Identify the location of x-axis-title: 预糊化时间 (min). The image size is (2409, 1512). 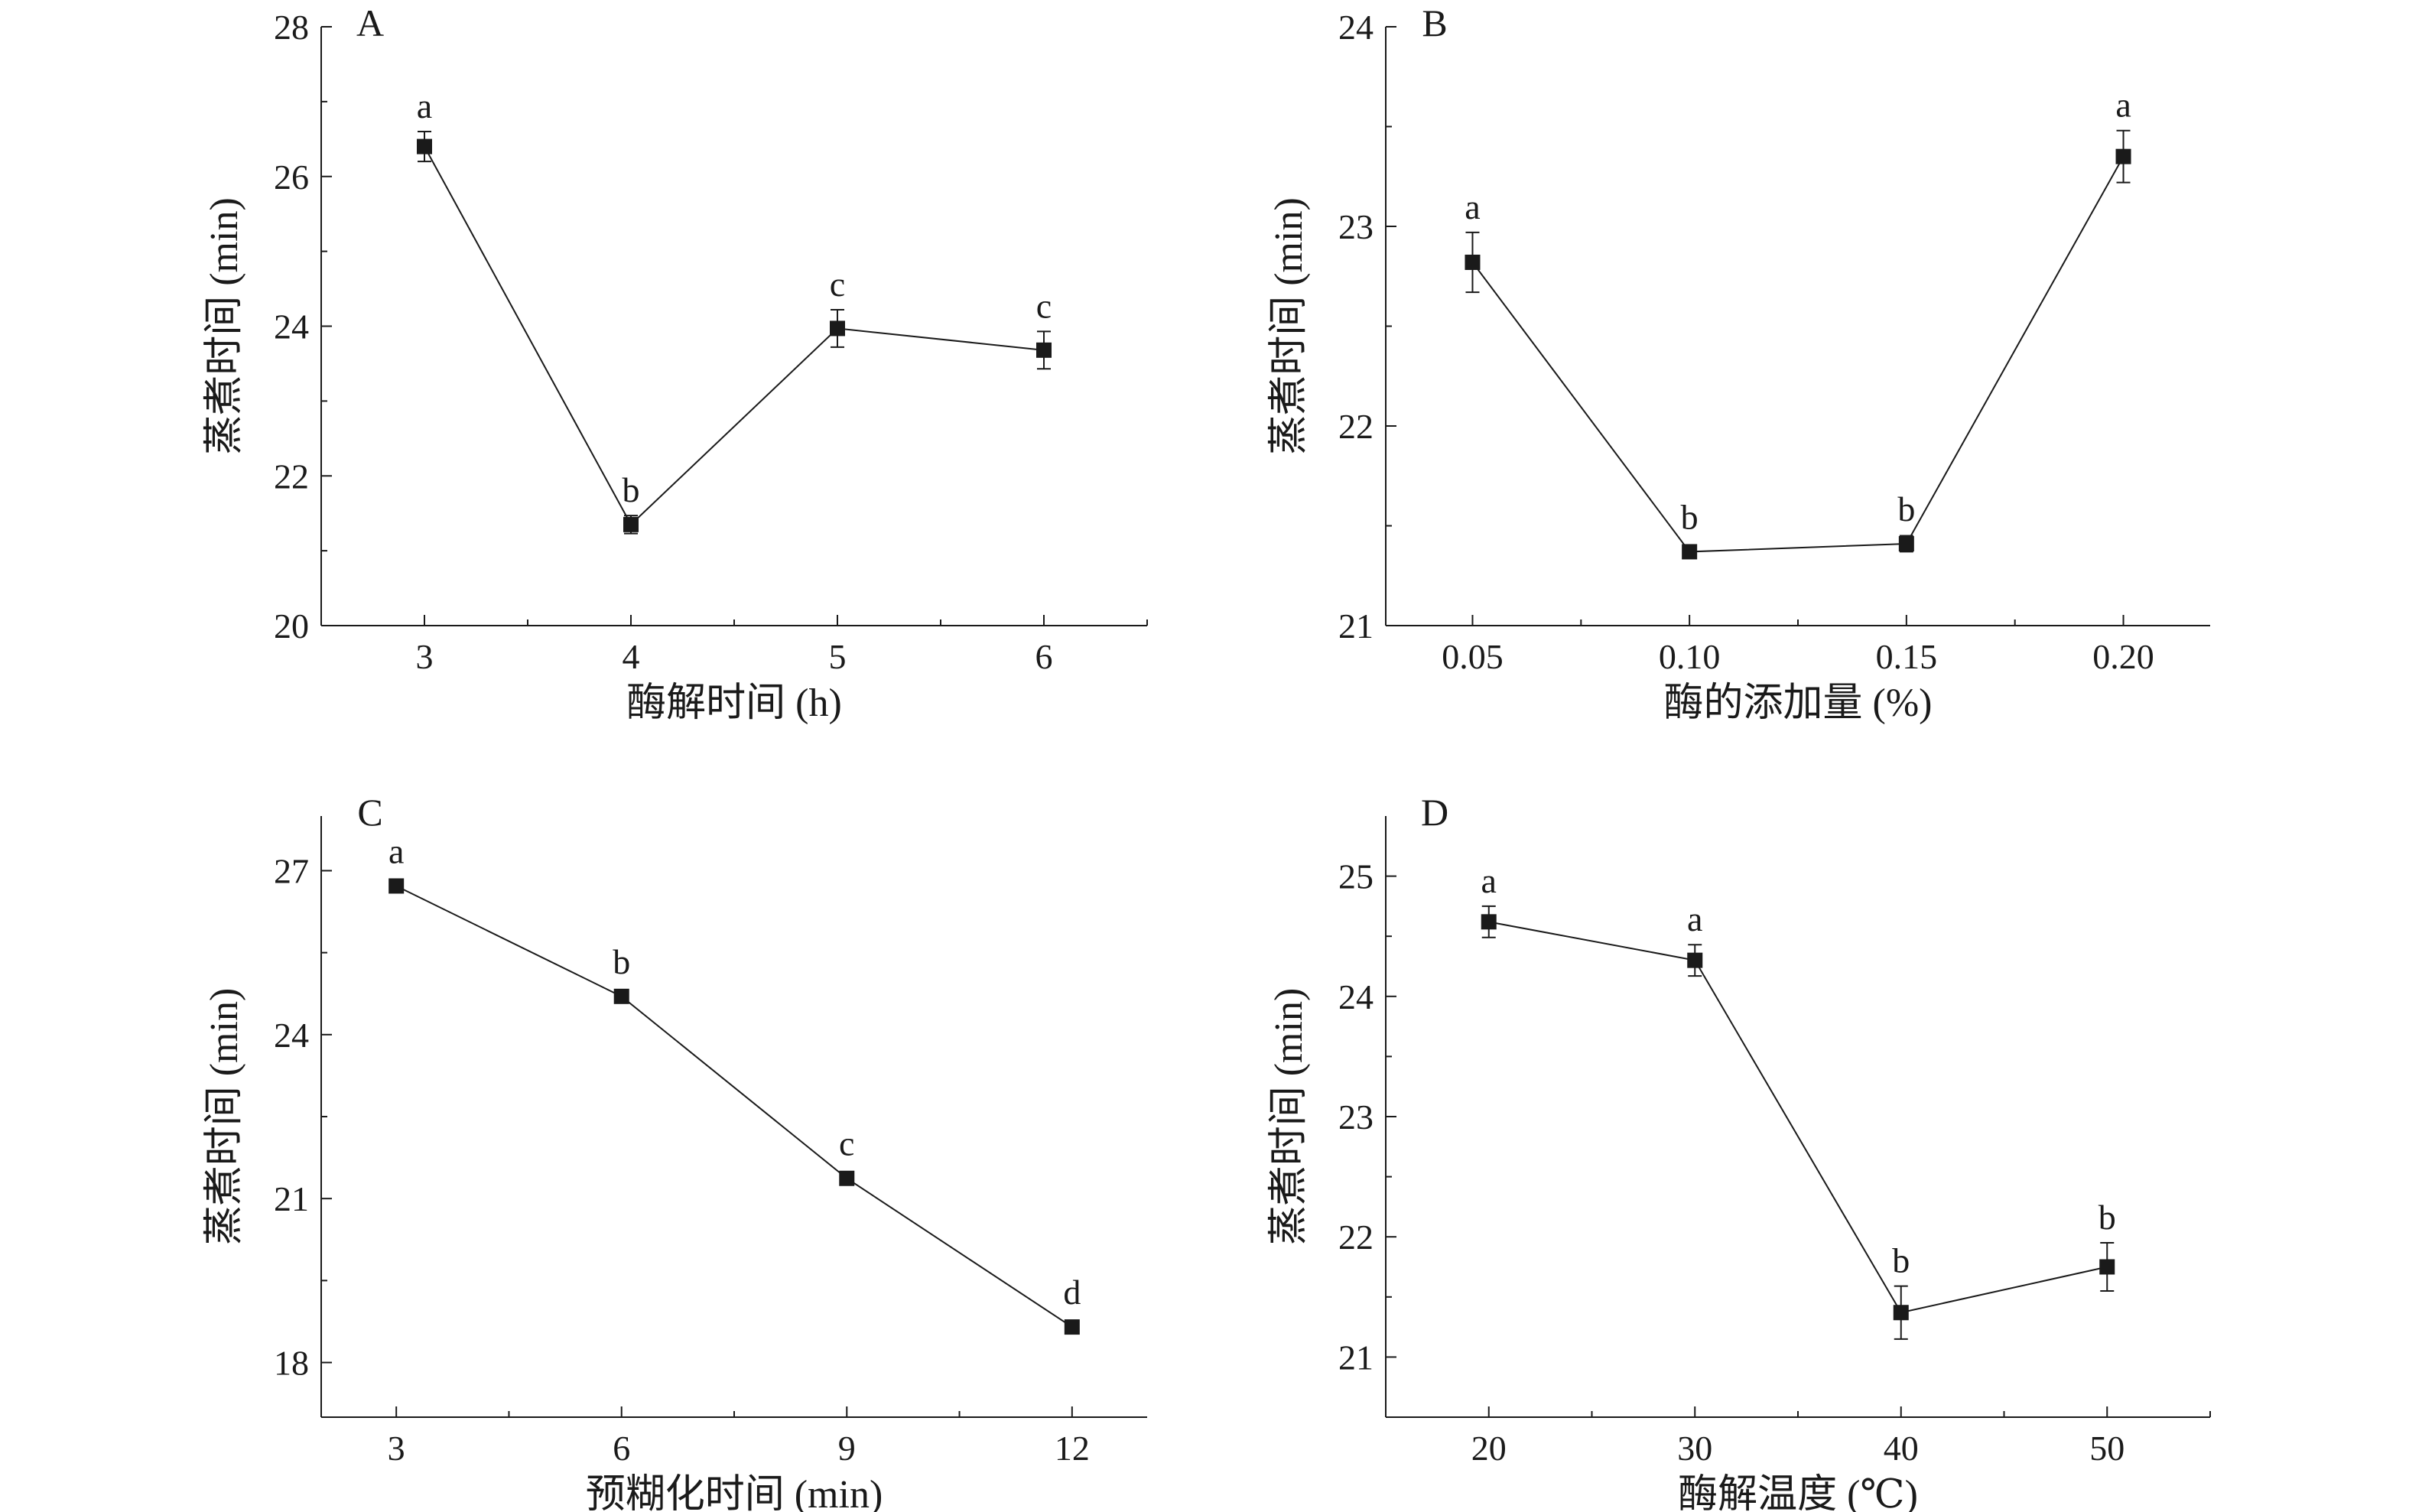
(734, 1492).